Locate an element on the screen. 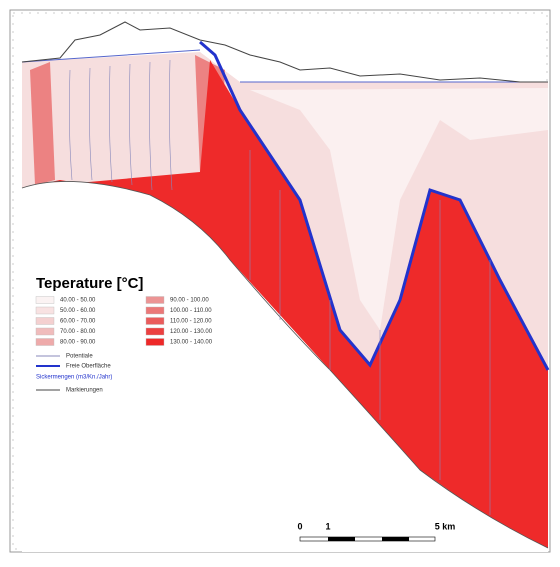 Image resolution: width=560 pixels, height=567 pixels. scale-bar: 0 1 5 km is located at coordinates (376, 531).